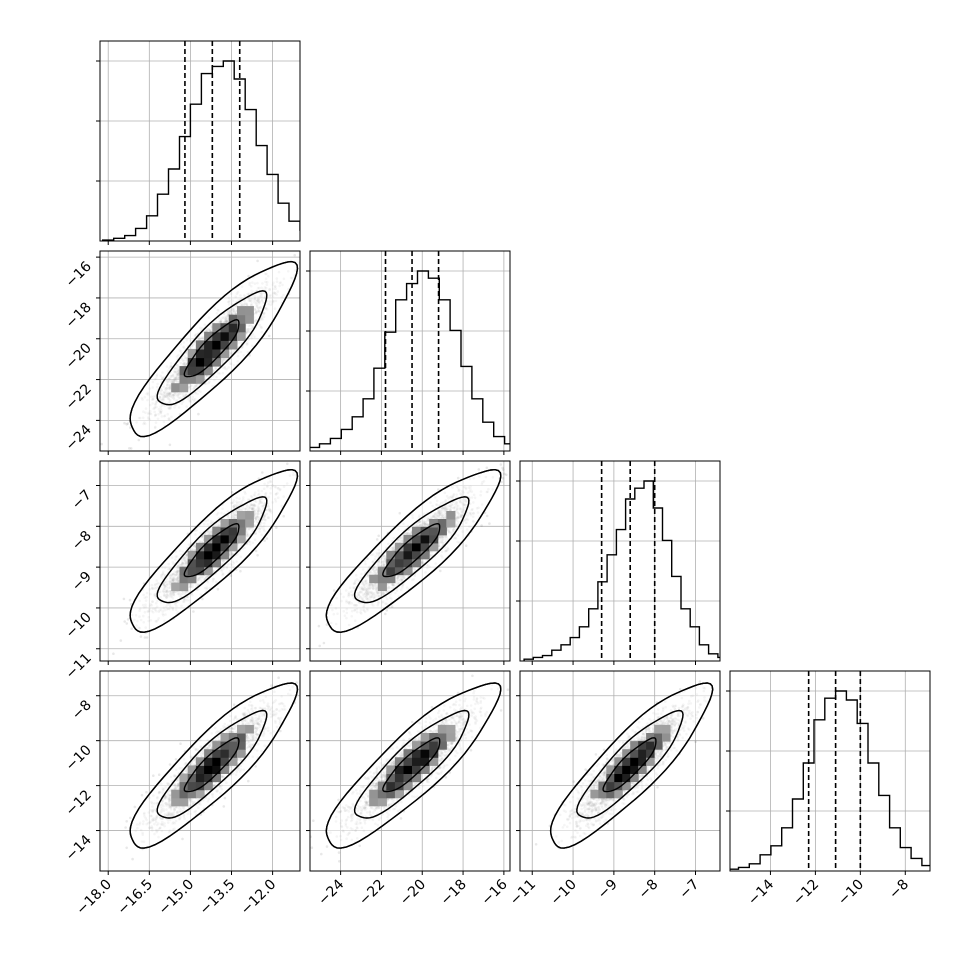 This screenshot has height=970, width=970. Describe the element at coordinates (94, 898) in the screenshot. I see `x-tick-label: −18.0` at that location.